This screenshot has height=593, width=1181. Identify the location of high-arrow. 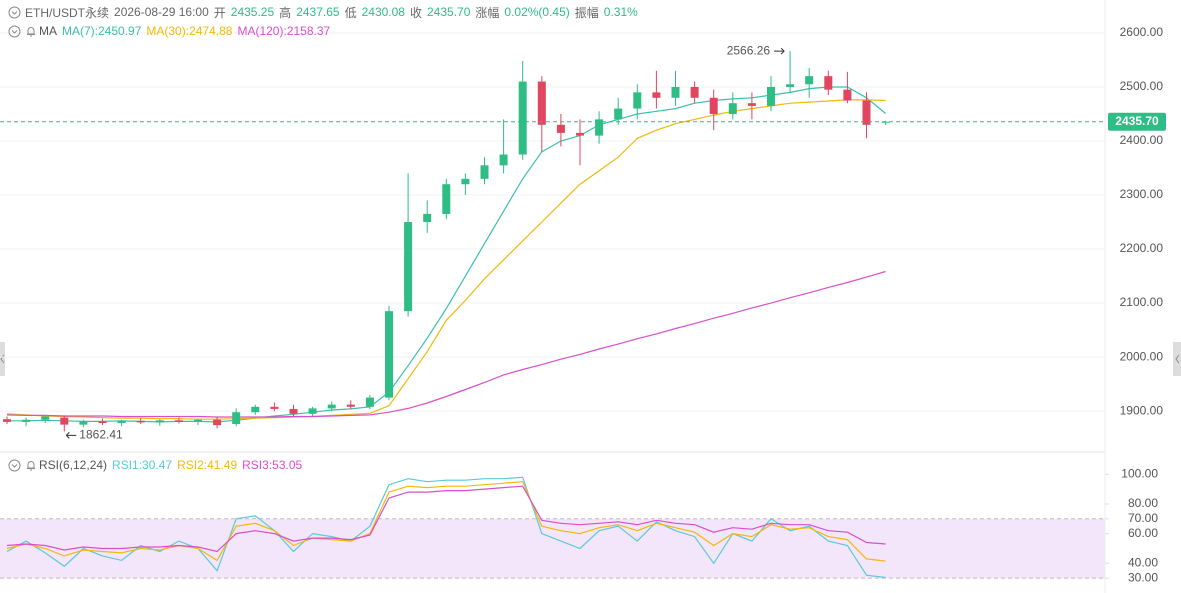
(779, 51).